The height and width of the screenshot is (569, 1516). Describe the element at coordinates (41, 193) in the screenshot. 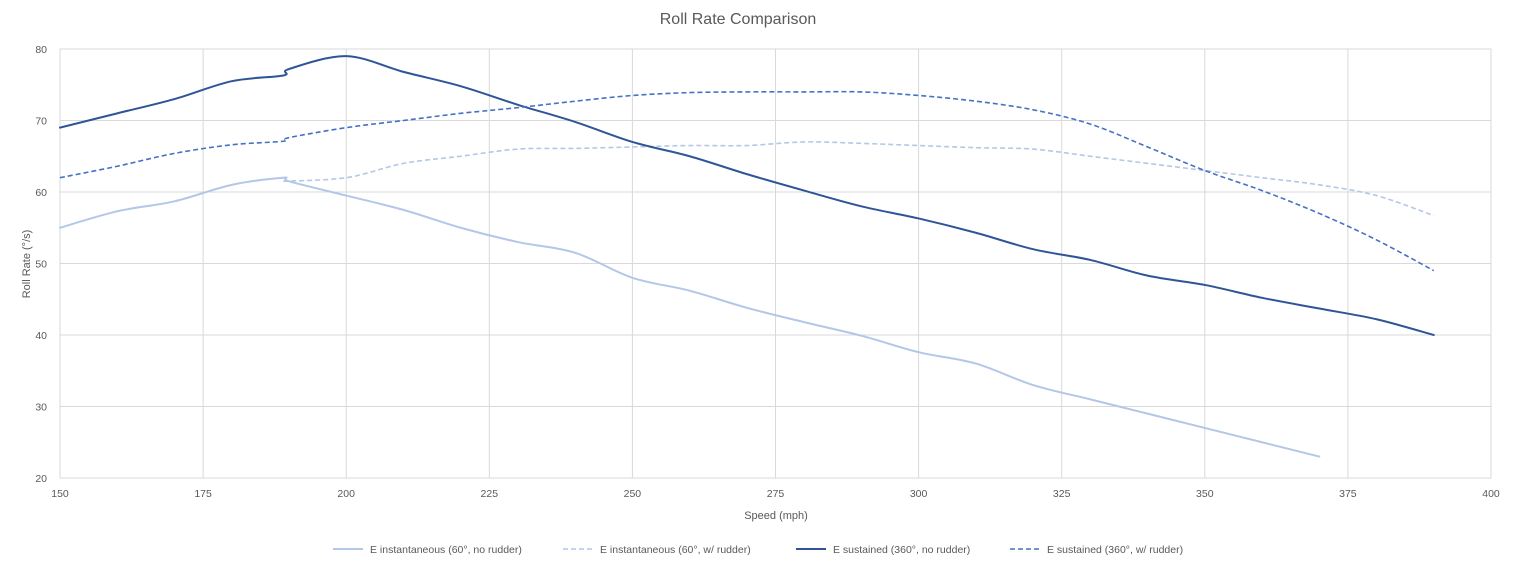

I see `y-tick-label: 60` at that location.